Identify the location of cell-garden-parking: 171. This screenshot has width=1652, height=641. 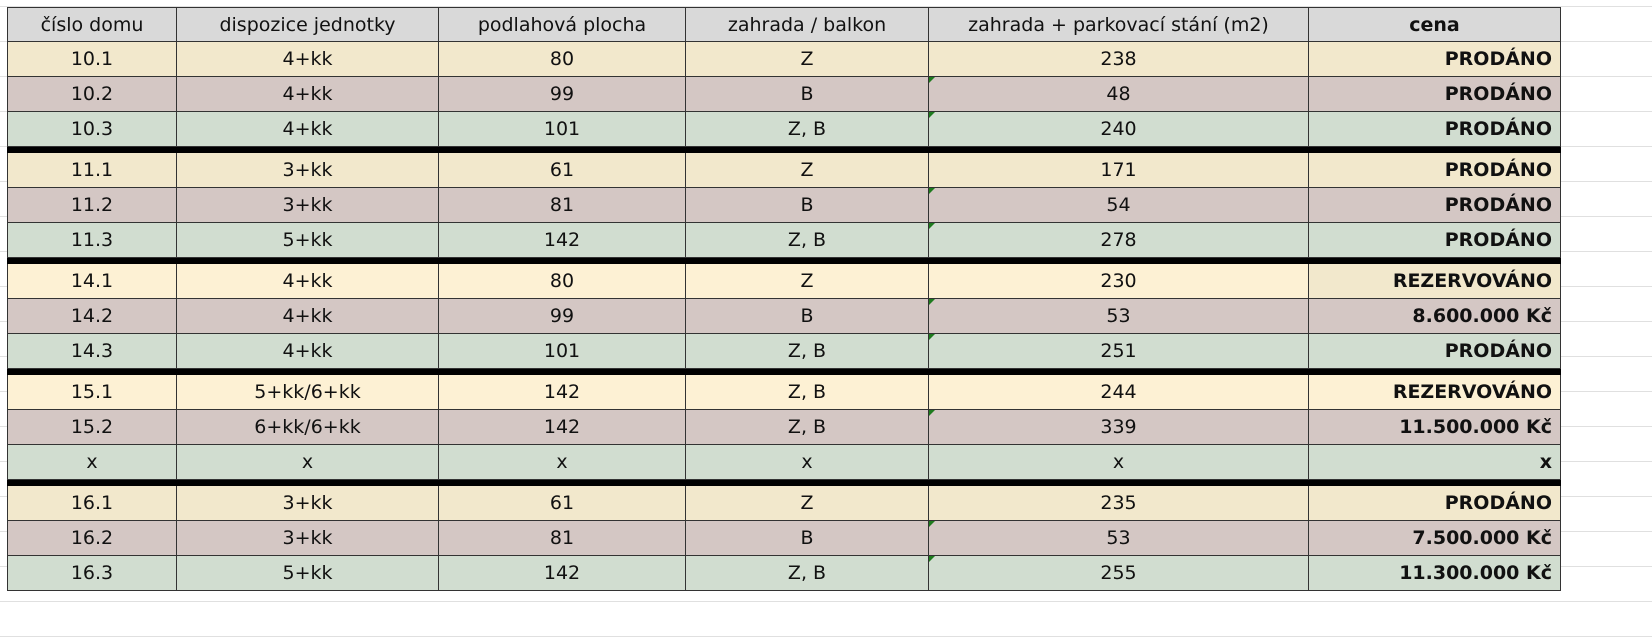
(1118, 170).